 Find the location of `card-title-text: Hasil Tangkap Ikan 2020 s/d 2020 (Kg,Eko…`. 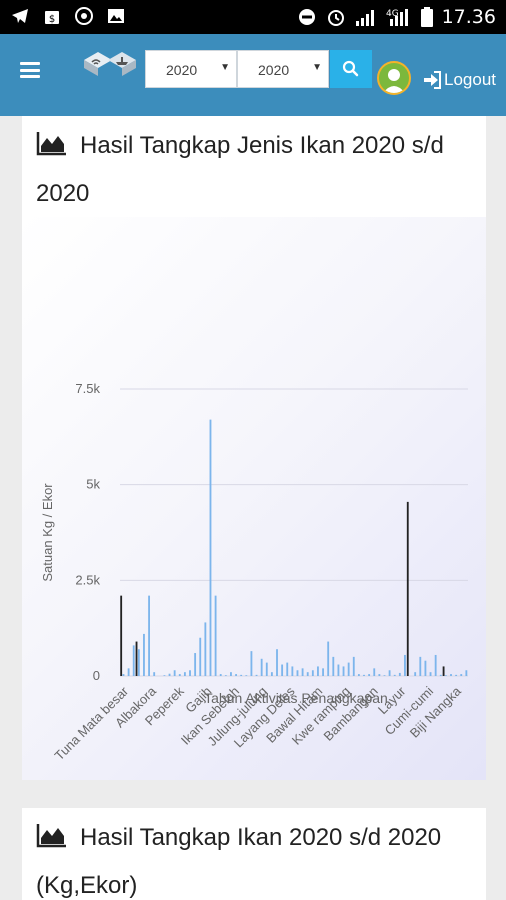

card-title-text: Hasil Tangkap Ikan 2020 s/d 2020 (Kg,Eko… is located at coordinates (239, 861).